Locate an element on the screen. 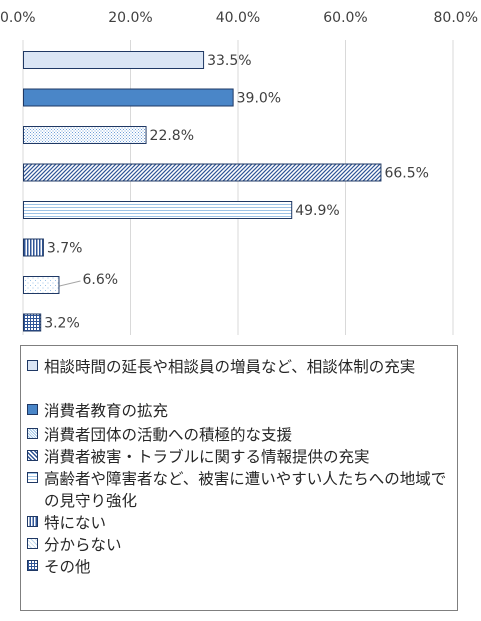 This screenshot has height=621, width=481. legend-item: 相談時間の延長や相談員の増員など、相談体制の充実 is located at coordinates (236, 367).